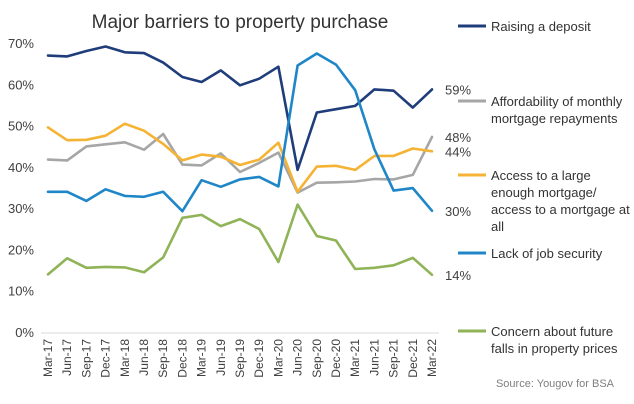 Image resolution: width=634 pixels, height=404 pixels. Describe the element at coordinates (163, 358) in the screenshot. I see `x-tick-label: Sep-18` at that location.